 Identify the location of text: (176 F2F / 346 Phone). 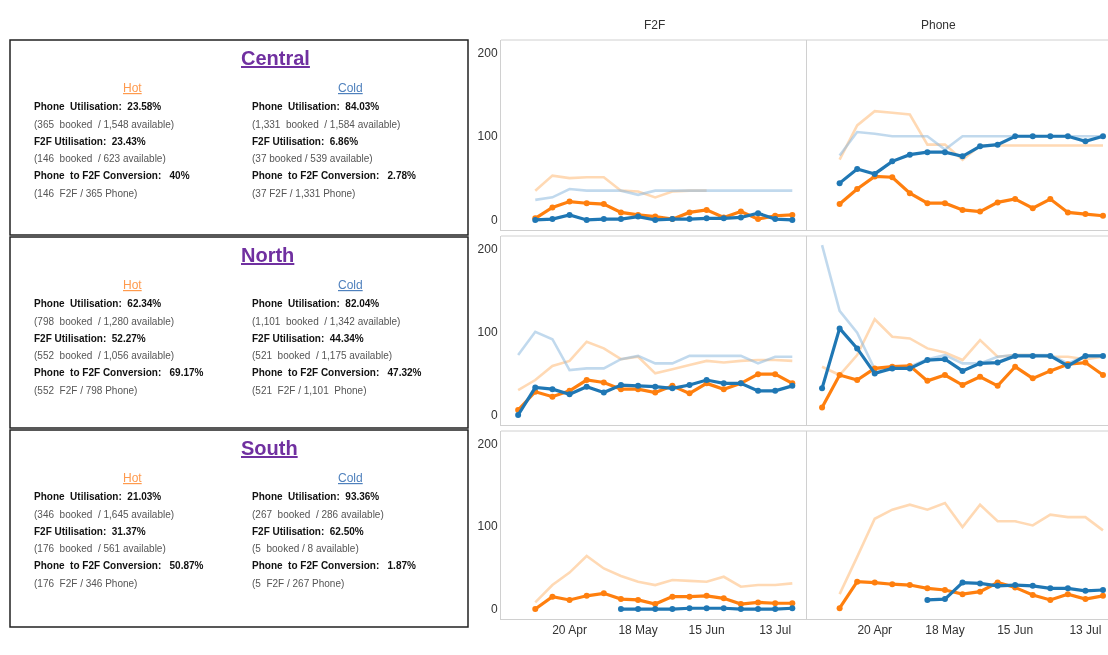
(86, 583).